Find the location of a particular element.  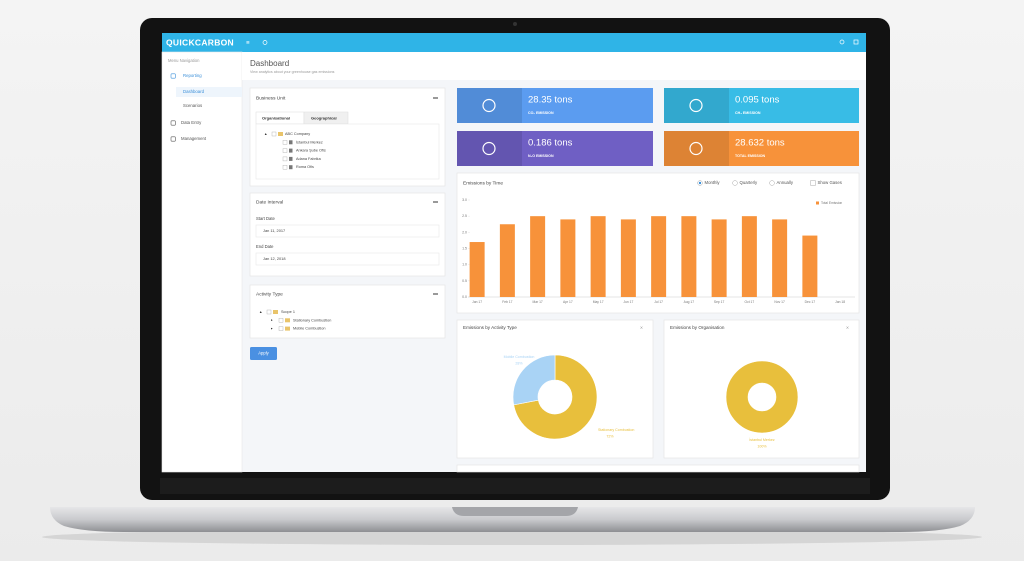

sidebar-heading: Menu Navigation is located at coordinates (184, 60).